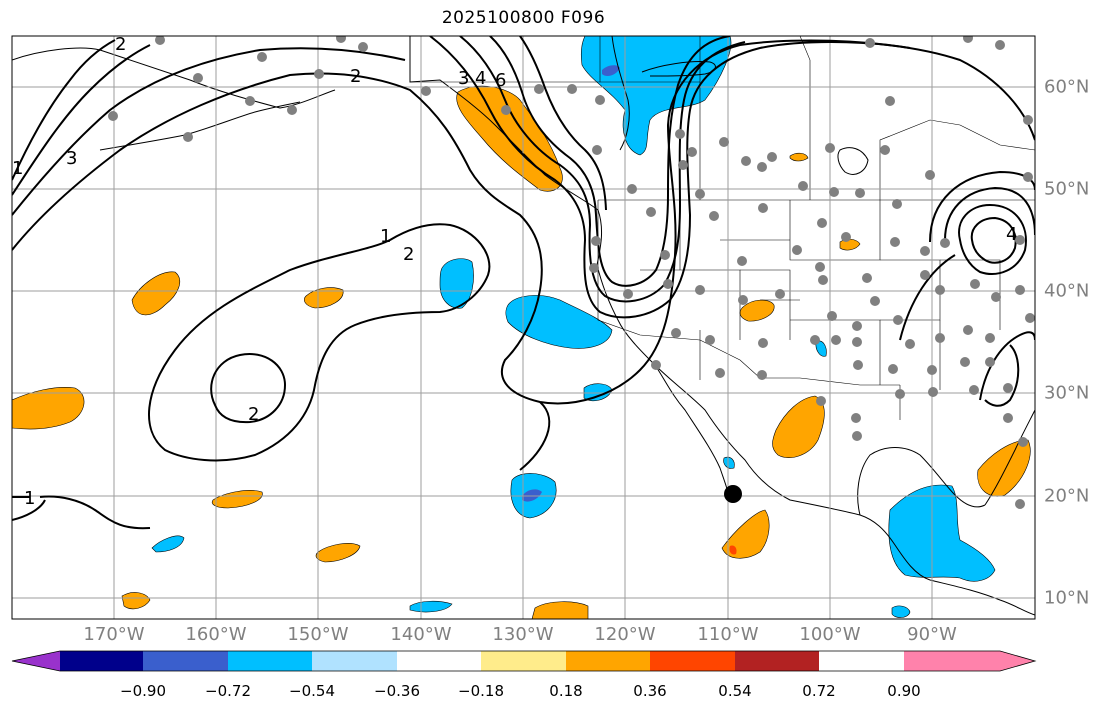 The width and height of the screenshot is (1105, 712). I want to click on lon-label: 150°W, so click(318, 634).